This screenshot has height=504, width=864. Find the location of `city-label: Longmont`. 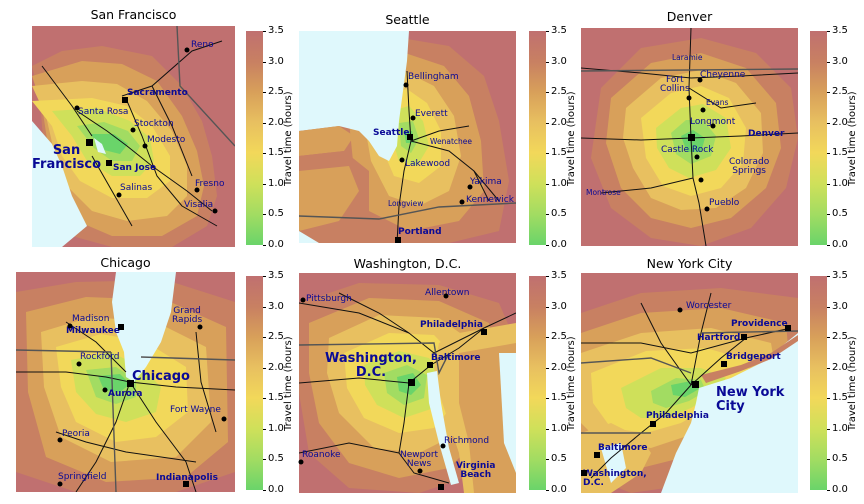

city-label: Longmont is located at coordinates (713, 122).